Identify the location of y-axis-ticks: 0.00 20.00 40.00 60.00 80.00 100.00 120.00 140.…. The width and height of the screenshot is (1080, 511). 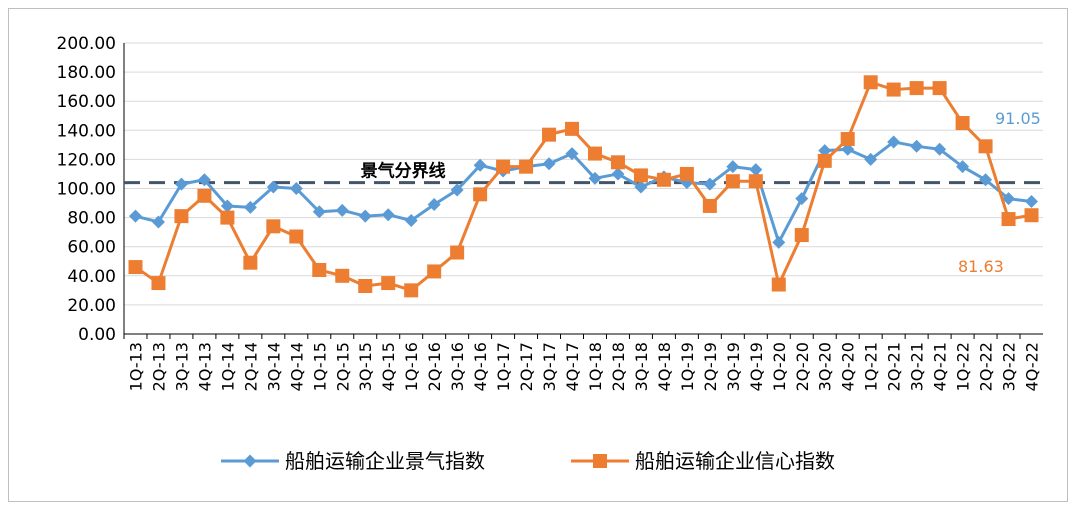
(86, 189).